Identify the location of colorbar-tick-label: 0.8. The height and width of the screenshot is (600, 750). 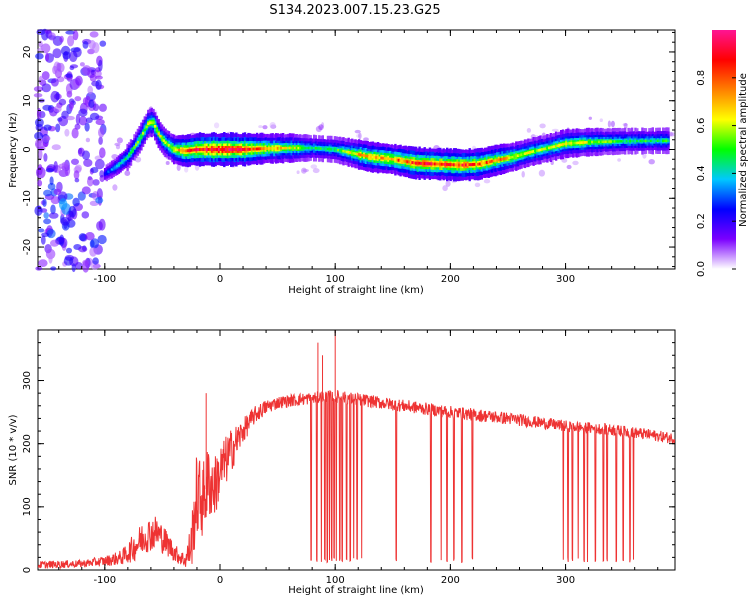
(701, 78).